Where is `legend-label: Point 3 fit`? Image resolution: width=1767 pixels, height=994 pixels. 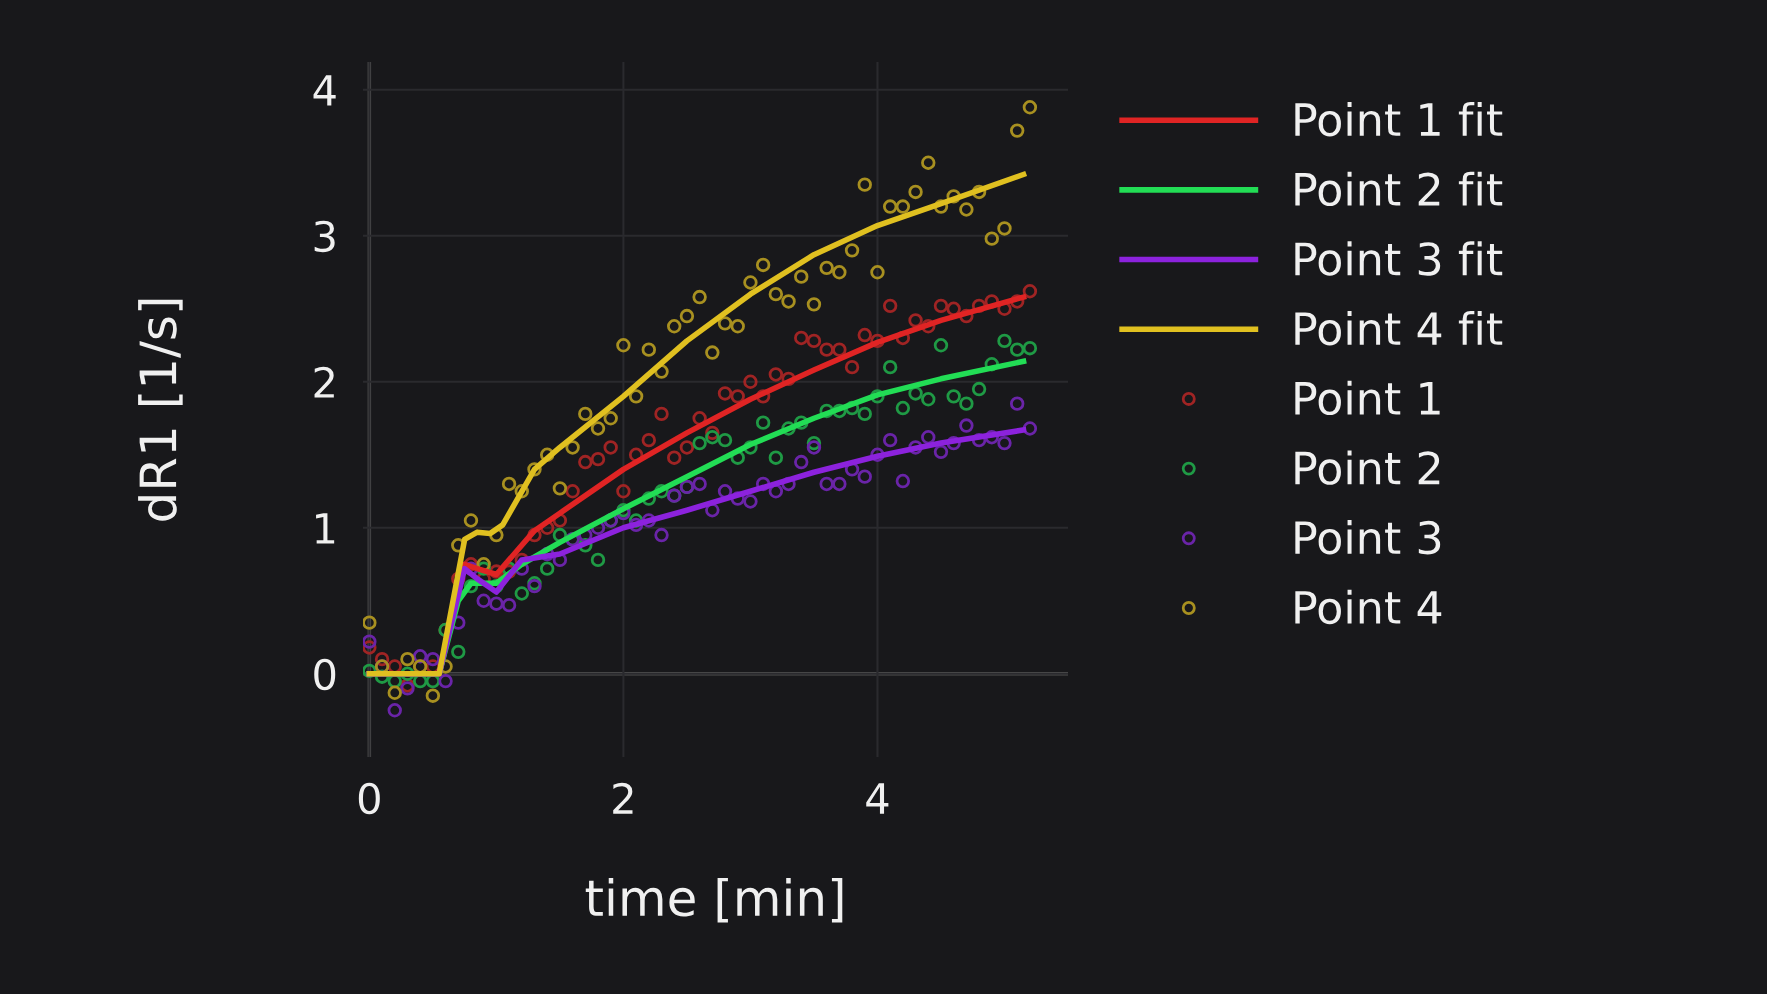 legend-label: Point 3 fit is located at coordinates (1399, 258).